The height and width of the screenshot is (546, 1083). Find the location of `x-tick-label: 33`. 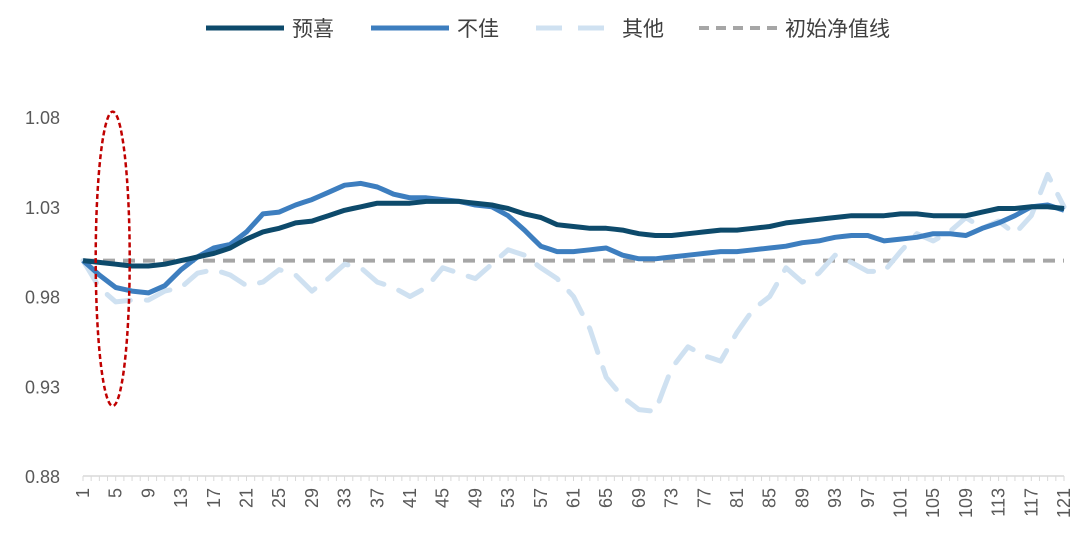

x-tick-label: 33 is located at coordinates (345, 498).